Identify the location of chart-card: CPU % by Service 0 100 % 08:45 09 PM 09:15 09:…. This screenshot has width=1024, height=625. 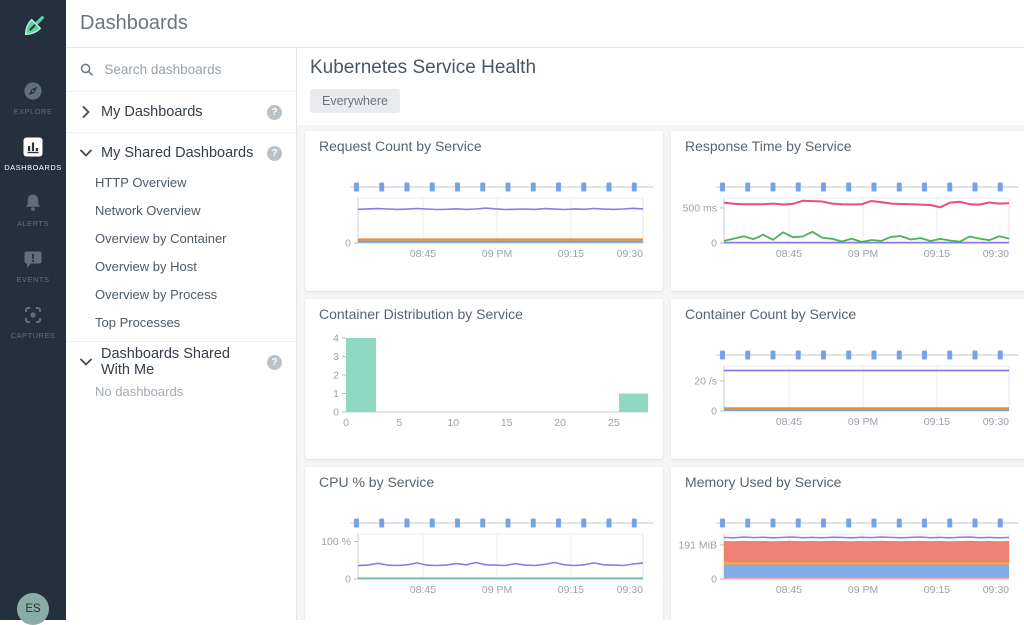
(484, 543).